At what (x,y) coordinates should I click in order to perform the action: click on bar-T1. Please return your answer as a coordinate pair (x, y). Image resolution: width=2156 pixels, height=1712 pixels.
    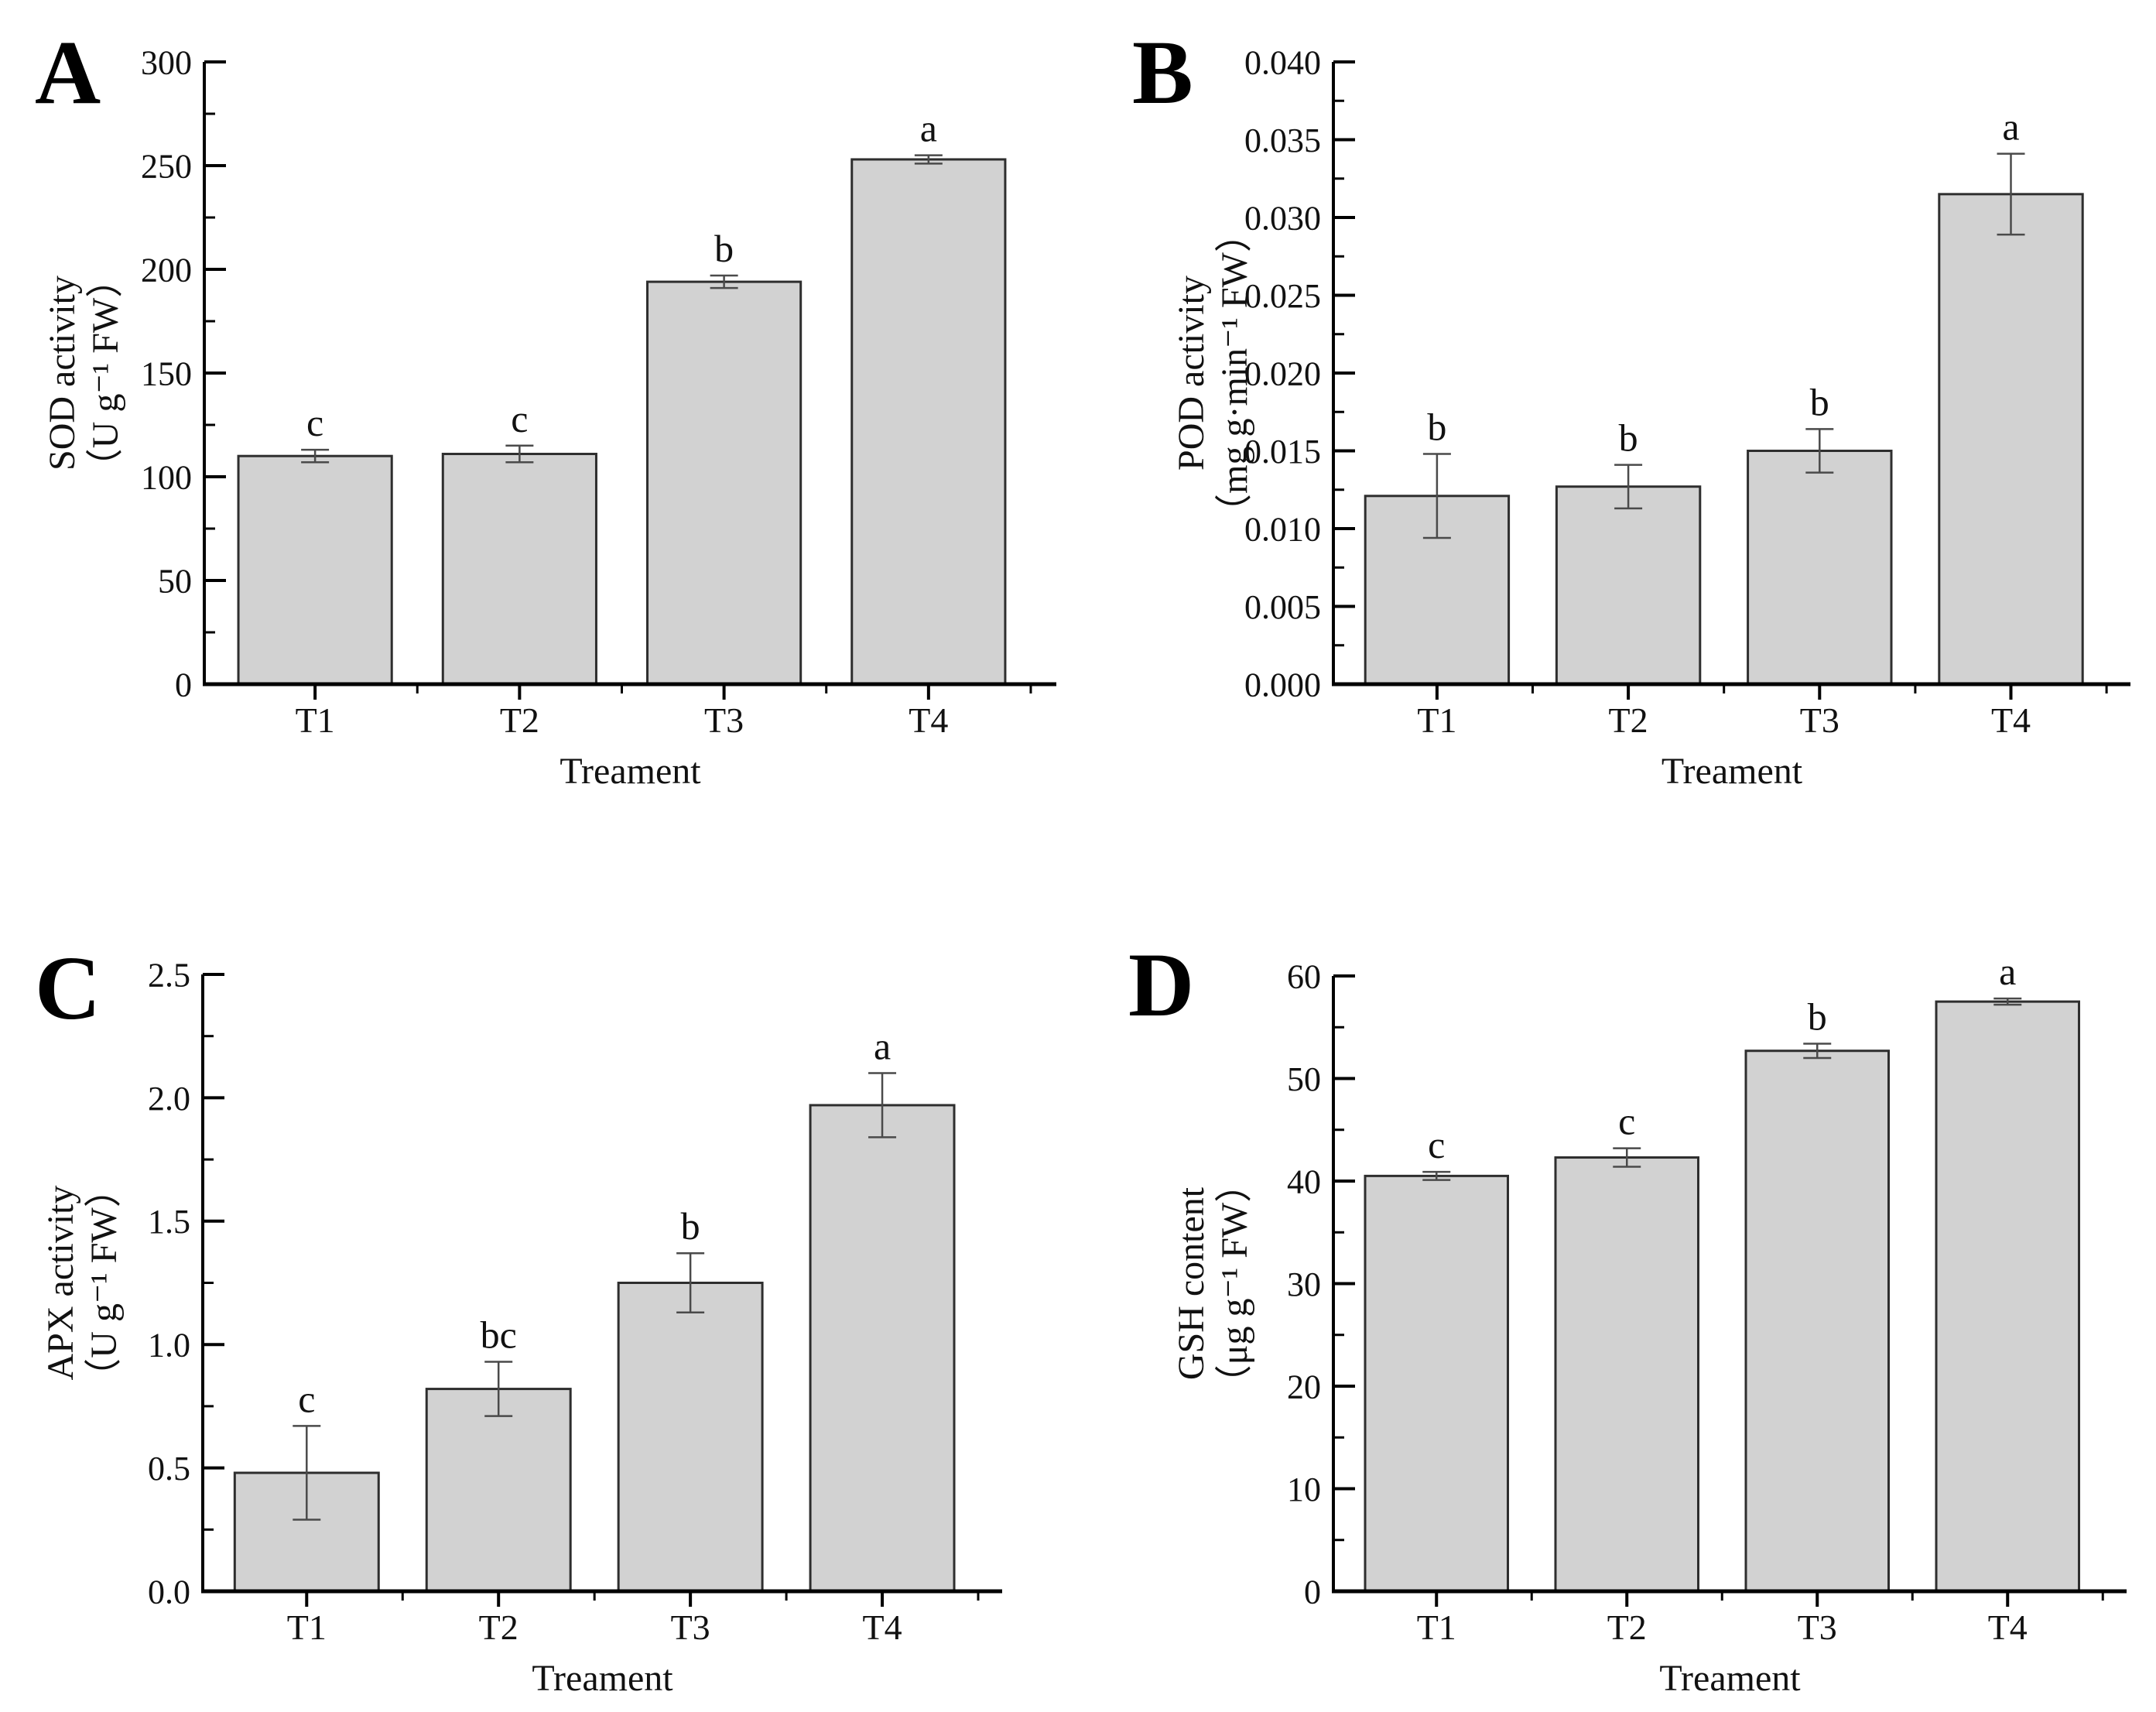
    Looking at the image, I should click on (315, 570).